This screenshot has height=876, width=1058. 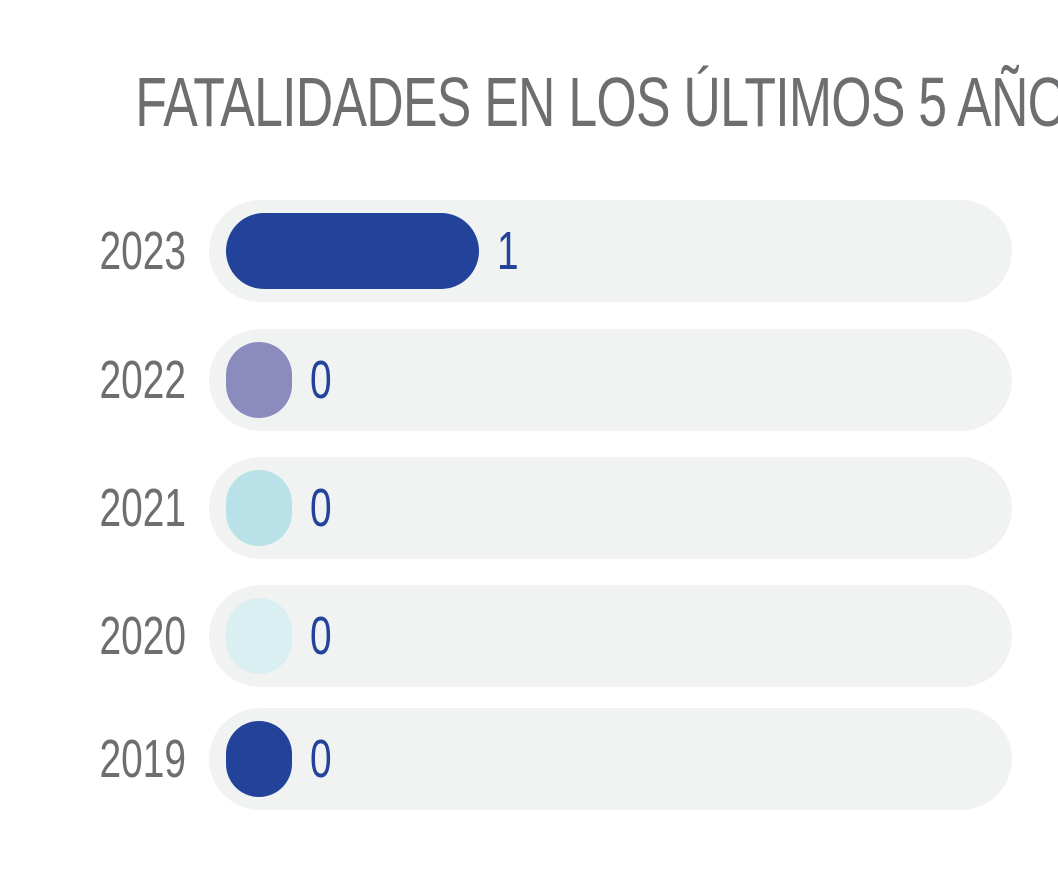 I want to click on category-label: 2020, so click(x=142, y=636).